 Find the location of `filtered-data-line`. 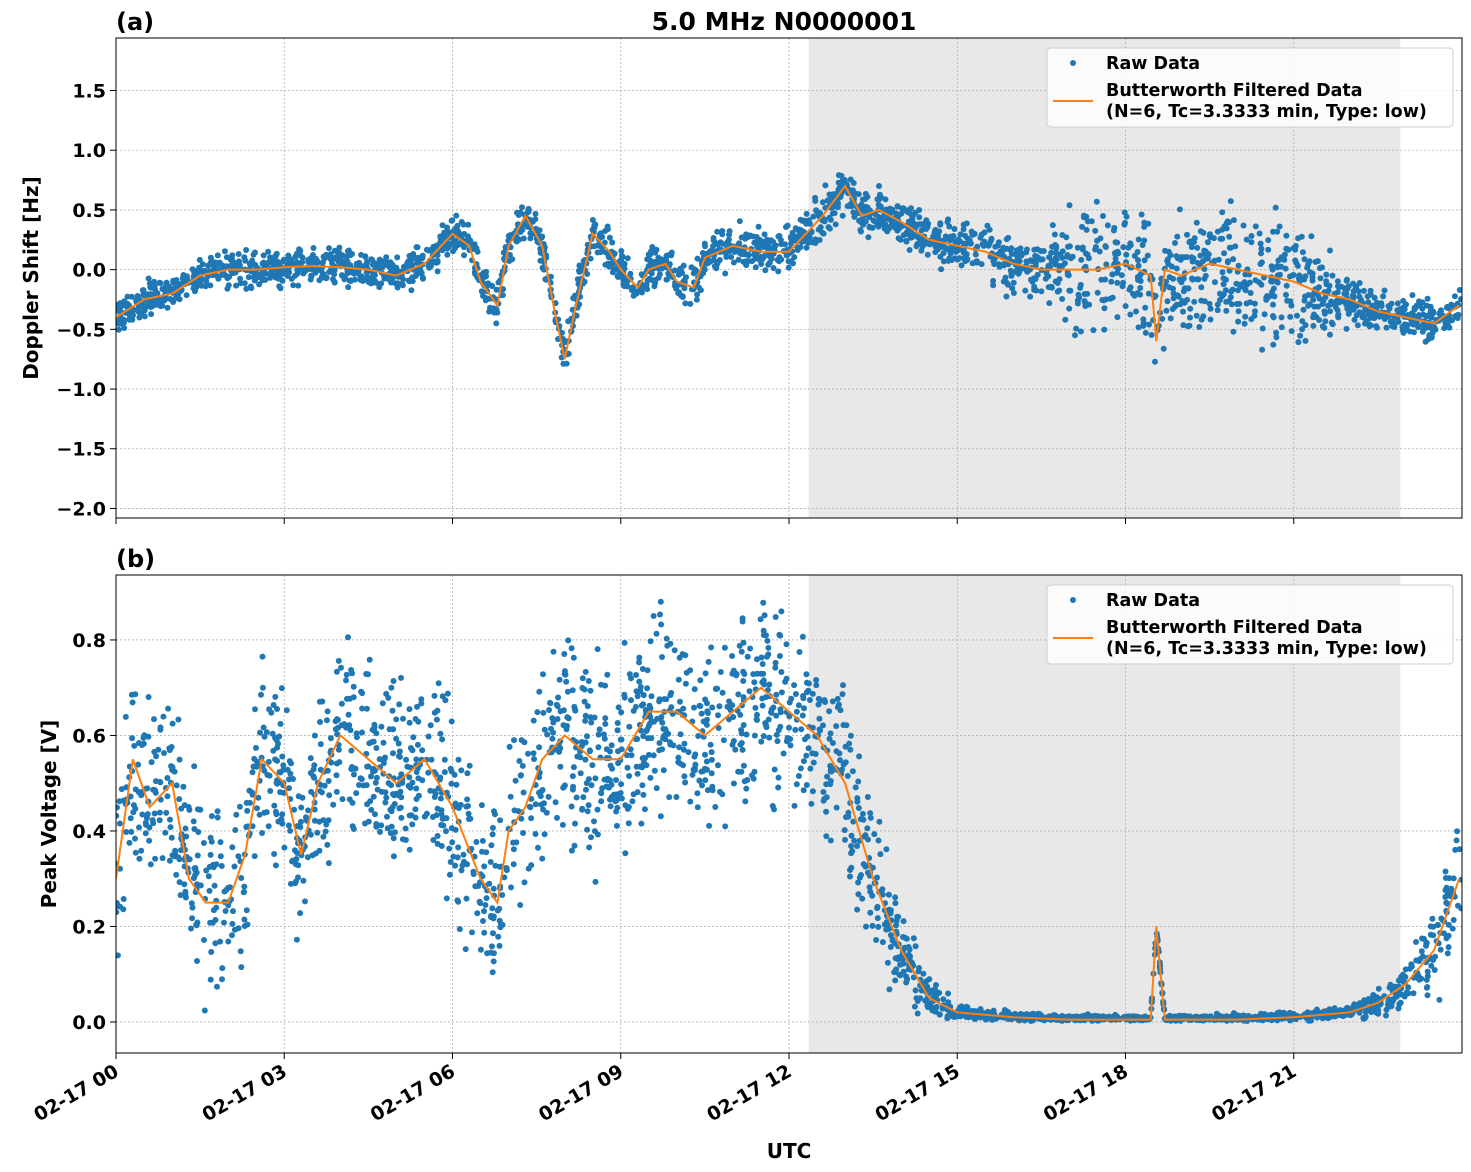

filtered-data-line is located at coordinates (788, 272).